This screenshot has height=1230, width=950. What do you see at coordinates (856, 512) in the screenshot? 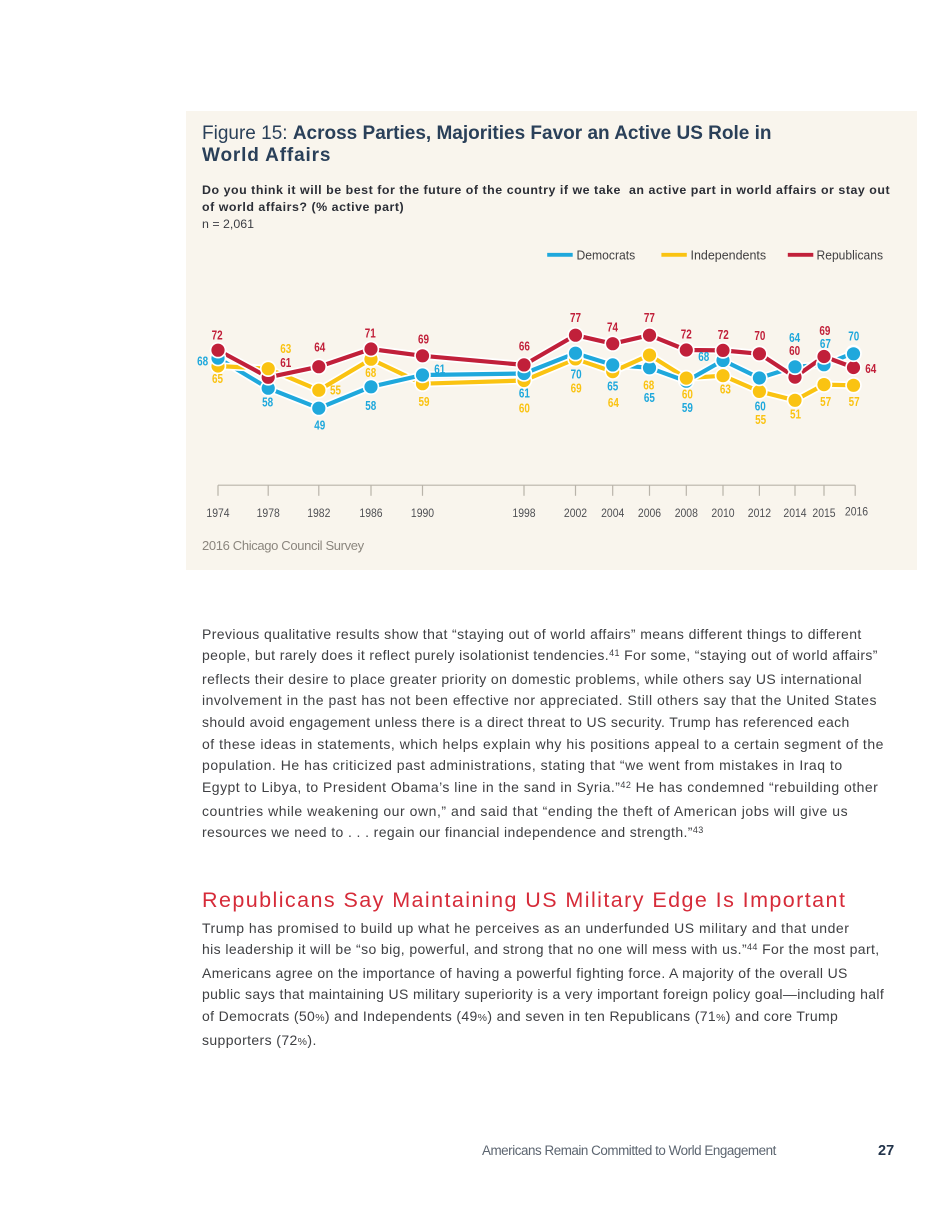
I see `svg-text: 2016` at bounding box center [856, 512].